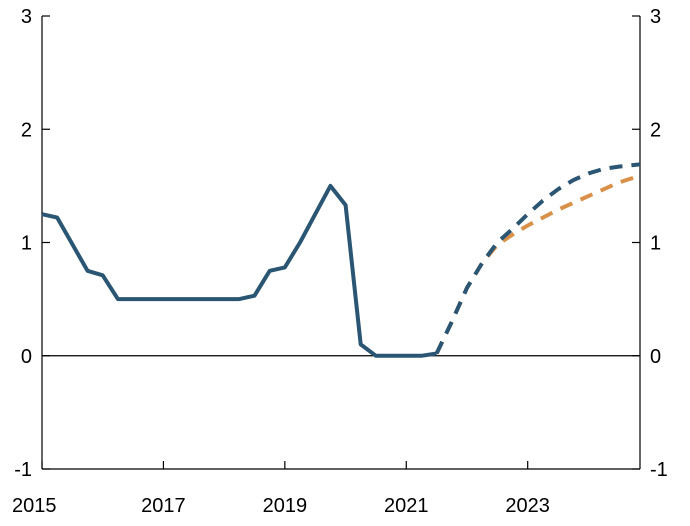  Describe the element at coordinates (655, 17) in the screenshot. I see `y-tick-label-right: 3` at that location.